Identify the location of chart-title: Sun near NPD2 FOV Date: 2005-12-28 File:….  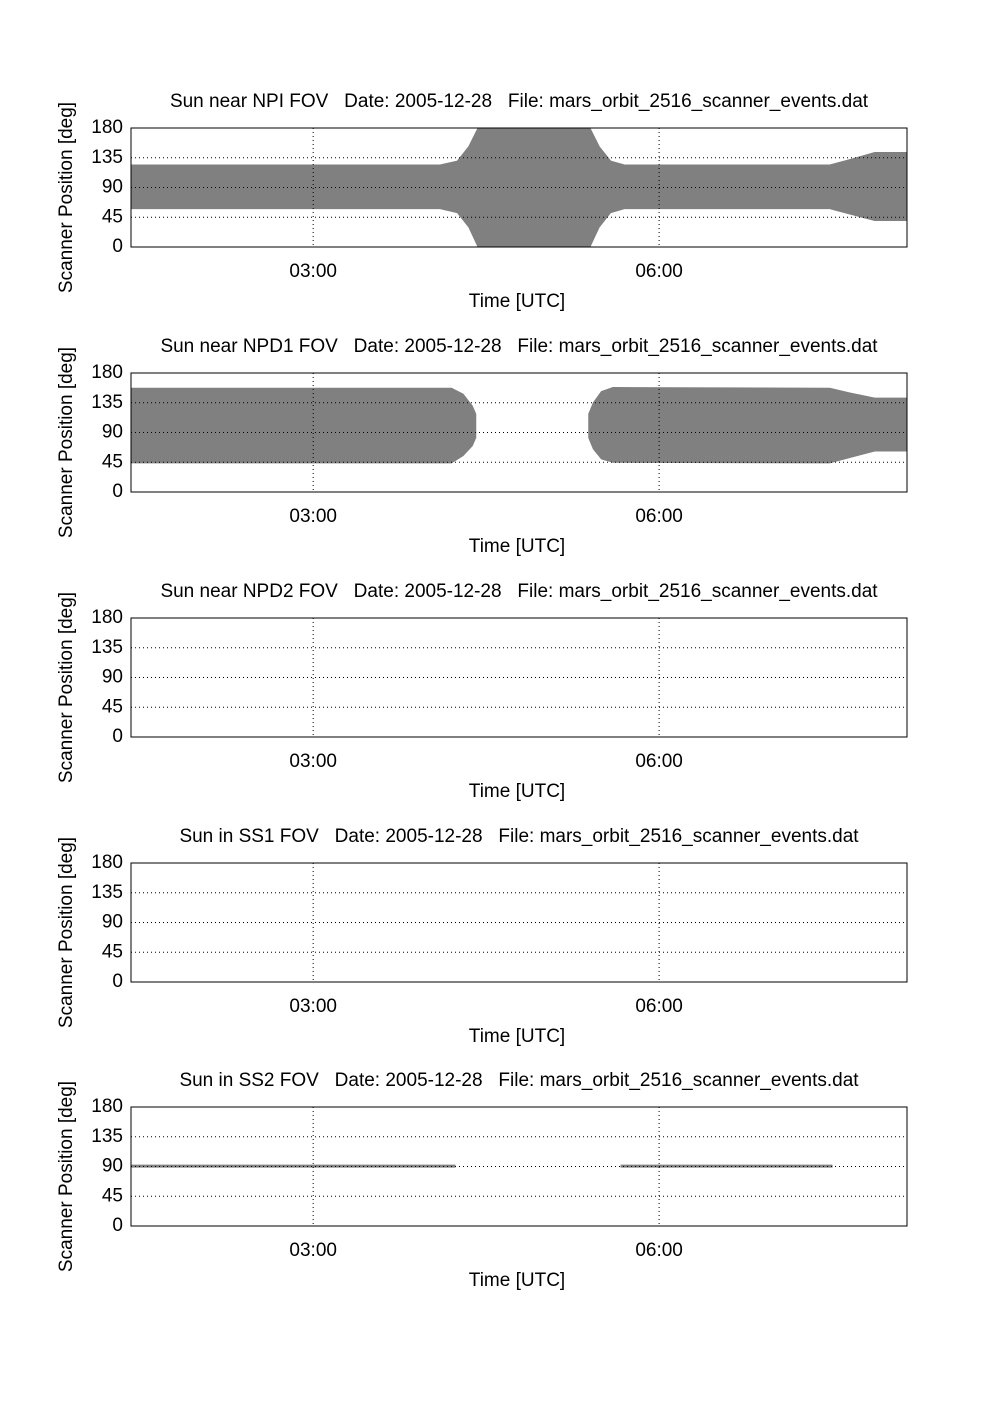
(519, 591).